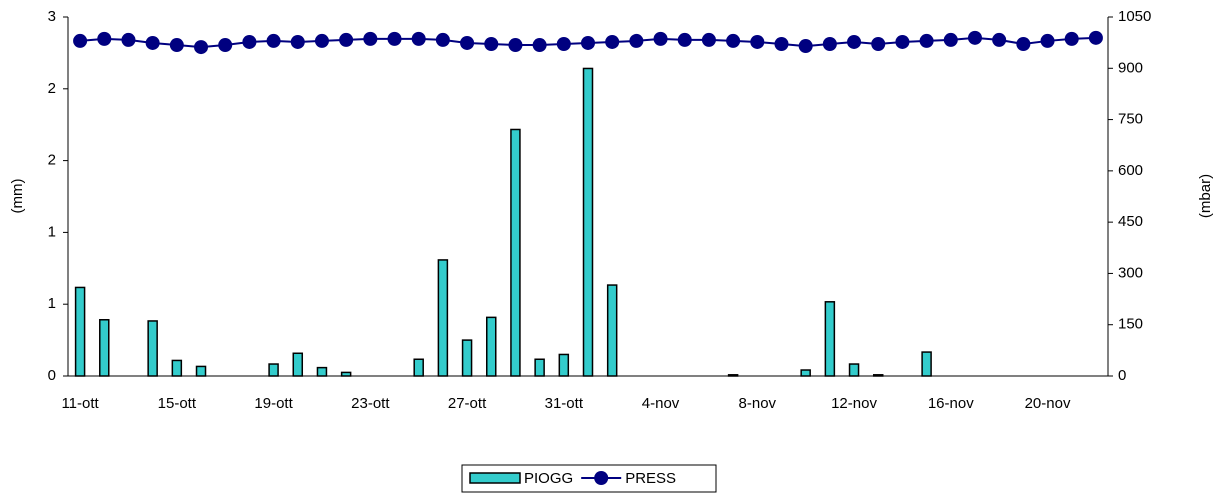 This screenshot has width=1223, height=494. Describe the element at coordinates (758, 403) in the screenshot. I see `x-tick-label: 8-nov` at that location.